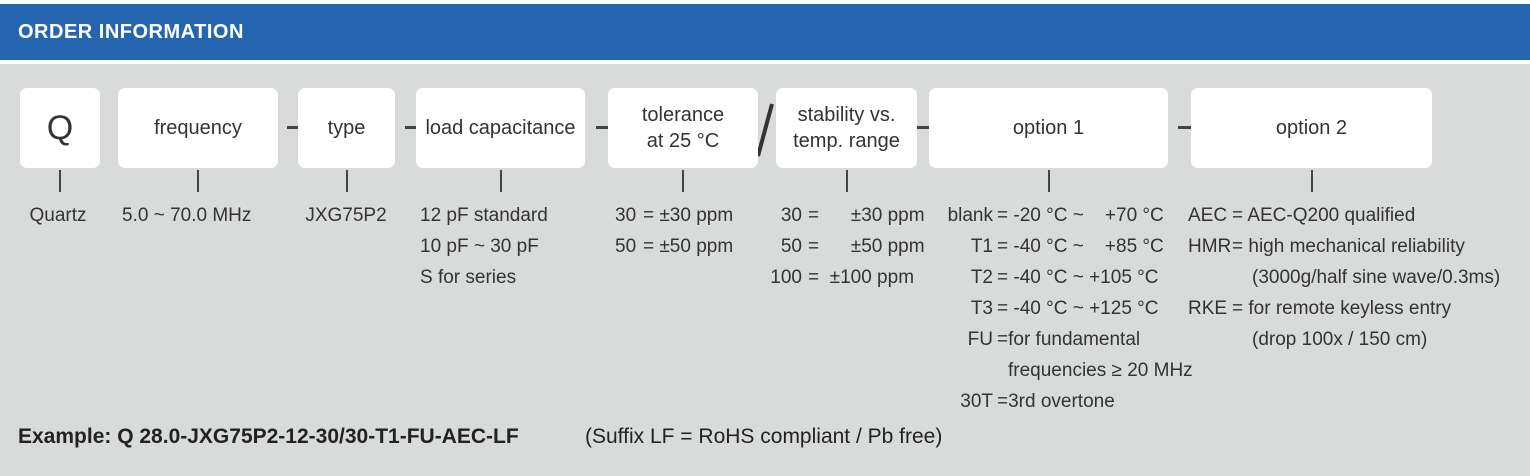 This screenshot has height=476, width=1530. I want to click on detail-code: T2, so click(981, 277).